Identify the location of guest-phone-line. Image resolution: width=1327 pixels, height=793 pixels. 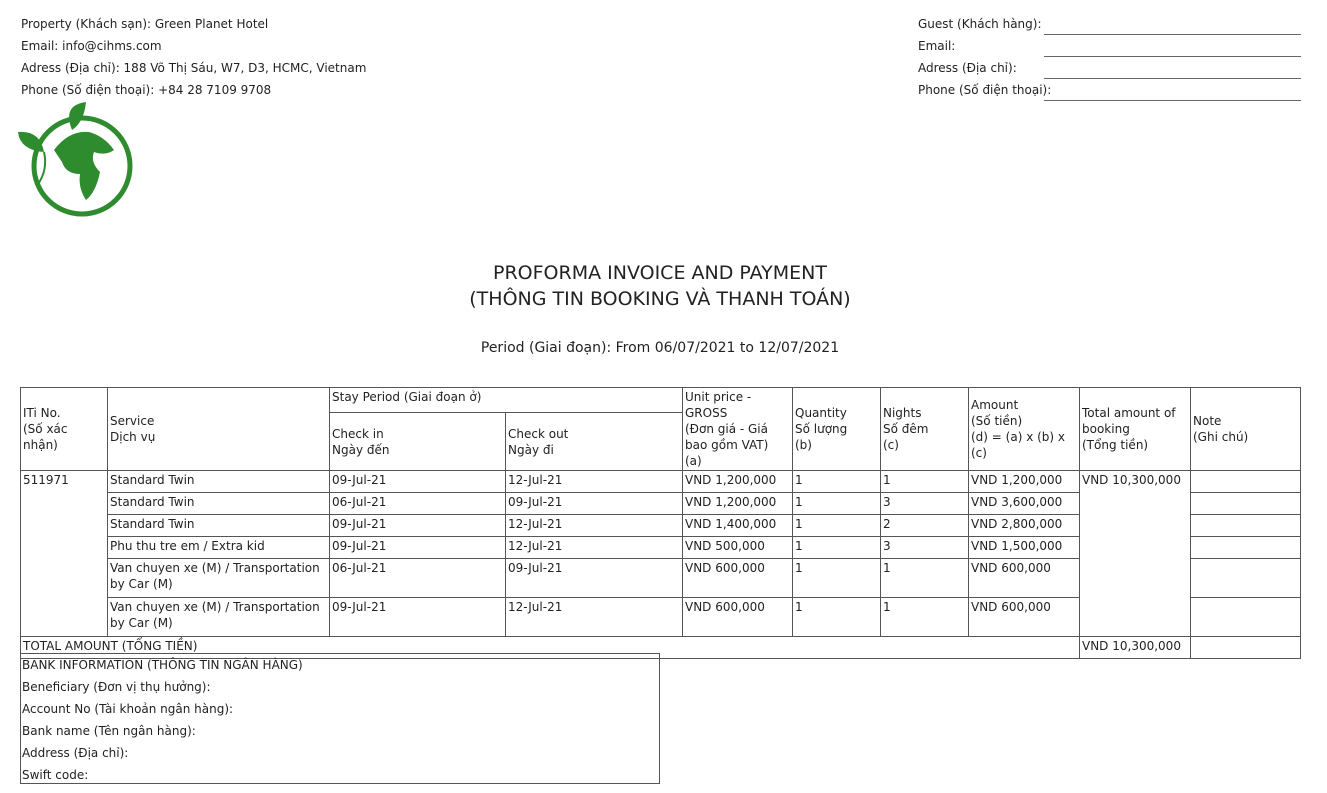
(1172, 100).